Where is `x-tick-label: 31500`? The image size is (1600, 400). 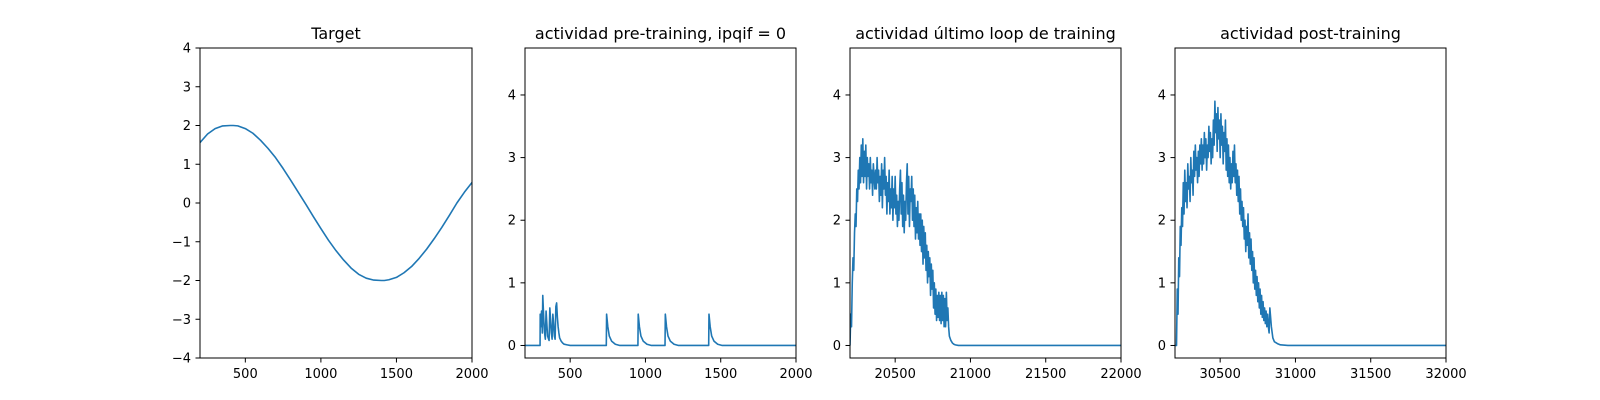 x-tick-label: 31500 is located at coordinates (1370, 374).